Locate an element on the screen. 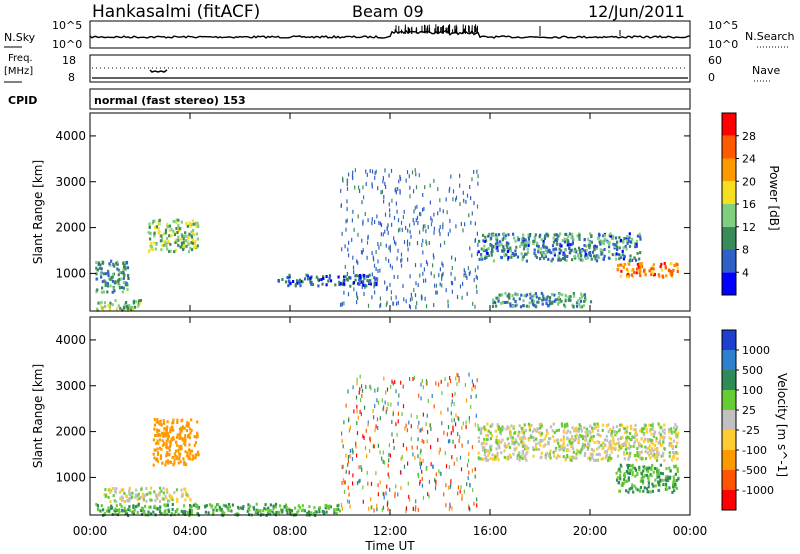 The height and width of the screenshot is (554, 800). cpid-frame is located at coordinates (390, 99).